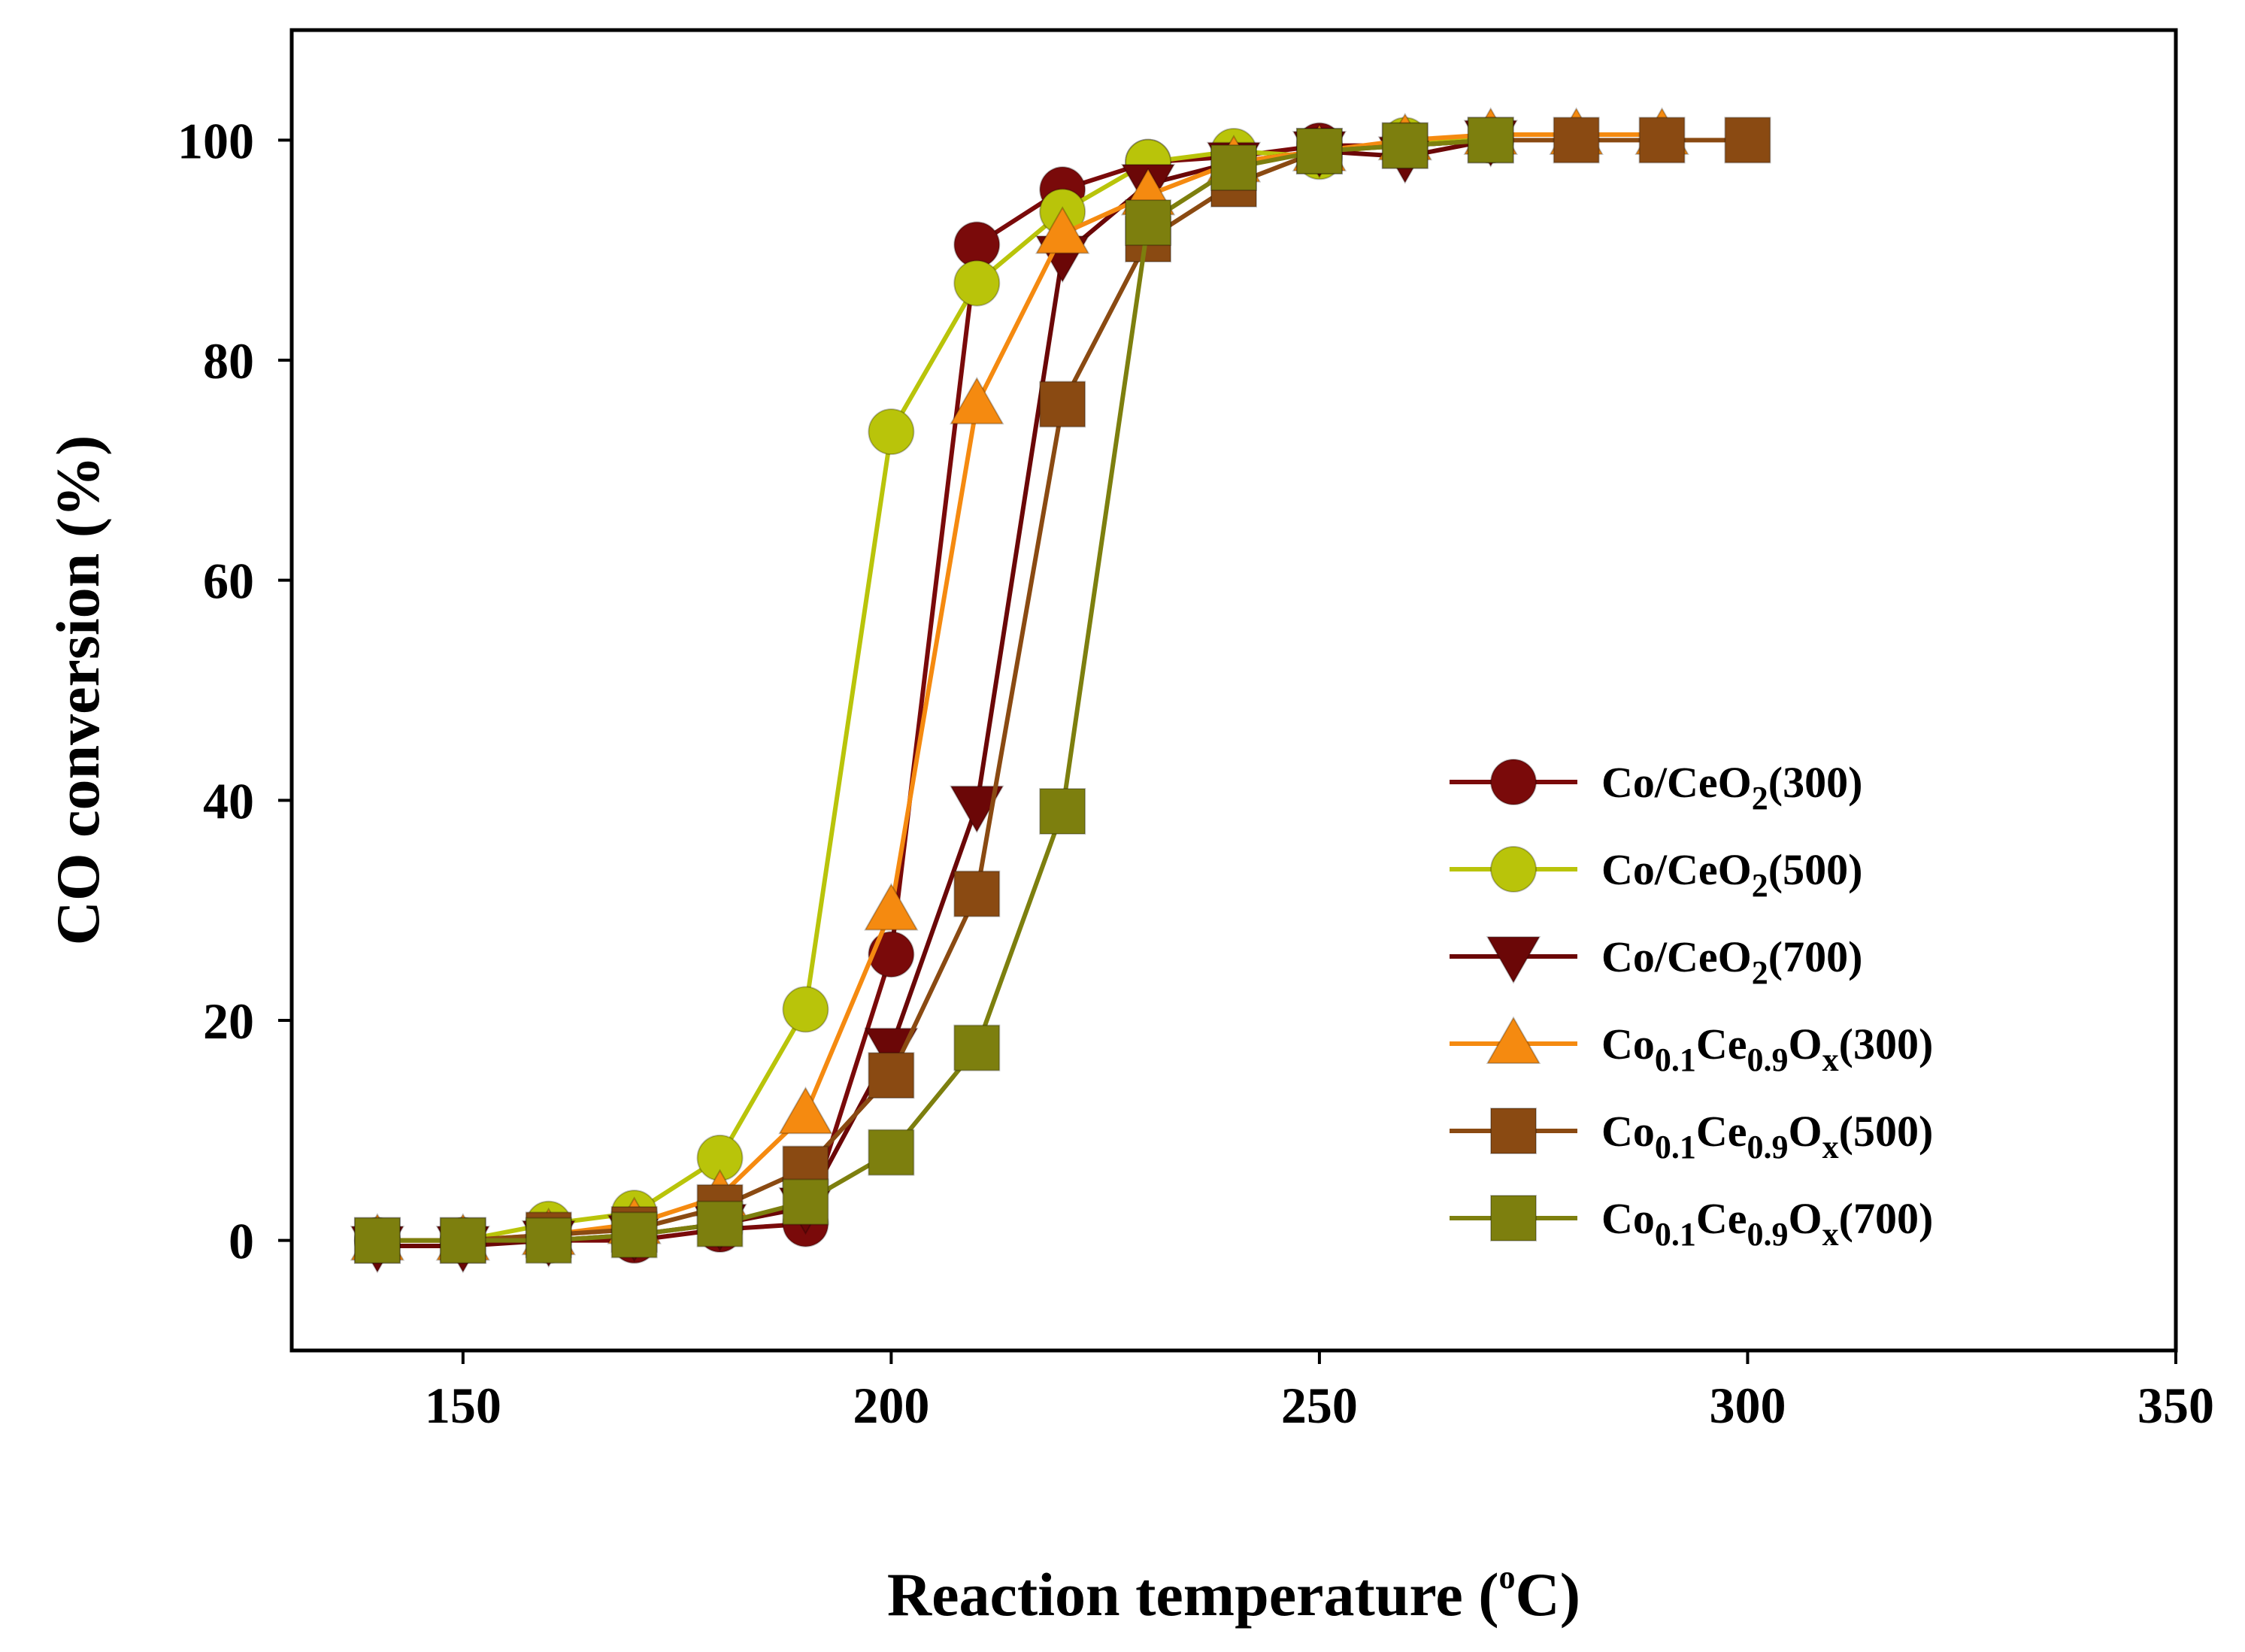 This screenshot has width=2245, height=1652. Describe the element at coordinates (1233, 1594) in the screenshot. I see `x-axis-title: Reaction temperature (oC)` at that location.